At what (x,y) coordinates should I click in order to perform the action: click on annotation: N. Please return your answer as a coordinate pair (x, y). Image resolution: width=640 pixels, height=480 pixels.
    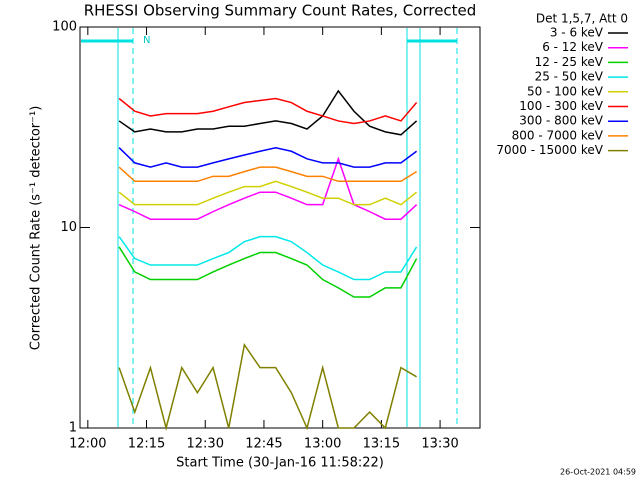
    Looking at the image, I should click on (146, 40).